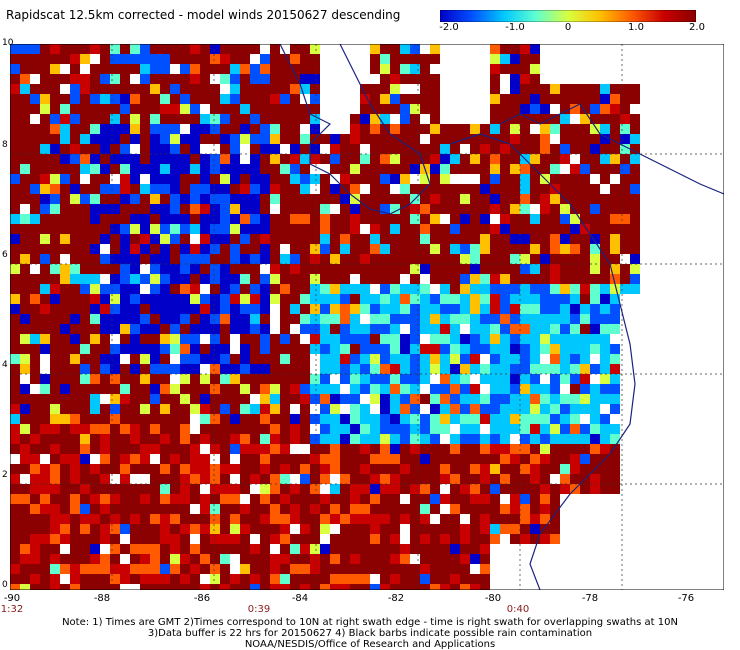  Describe the element at coordinates (636, 27) in the screenshot. I see `colorbar-label: 1.0` at that location.